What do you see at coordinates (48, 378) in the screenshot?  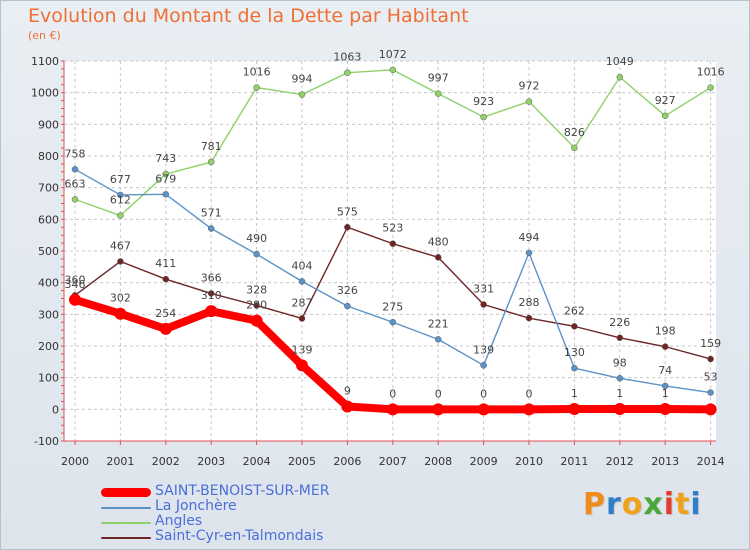 I see `y-tick-label: 100` at bounding box center [48, 378].